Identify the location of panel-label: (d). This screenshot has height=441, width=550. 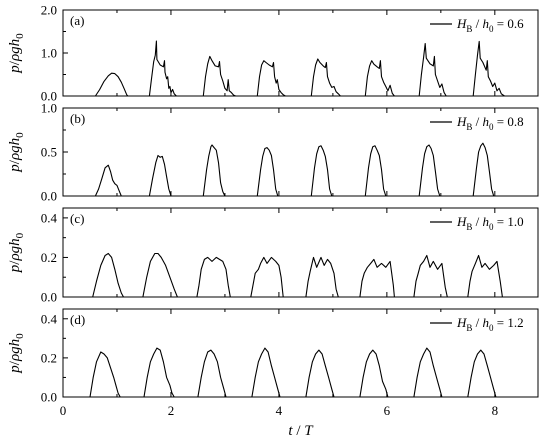
(77, 319).